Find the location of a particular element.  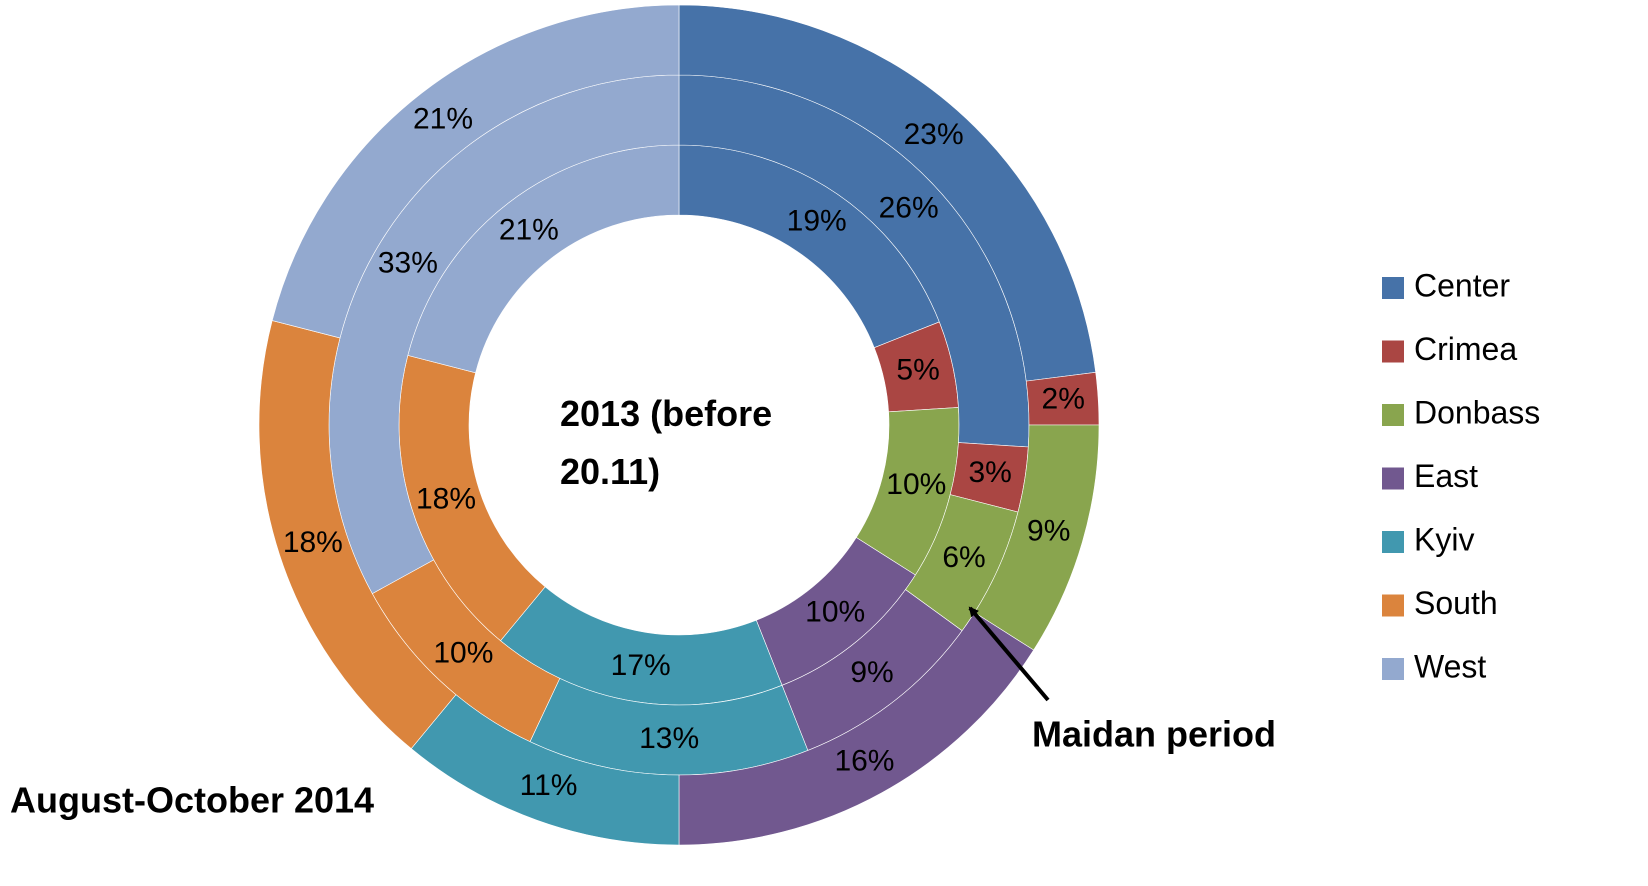

data-label: 6% is located at coordinates (963, 557).